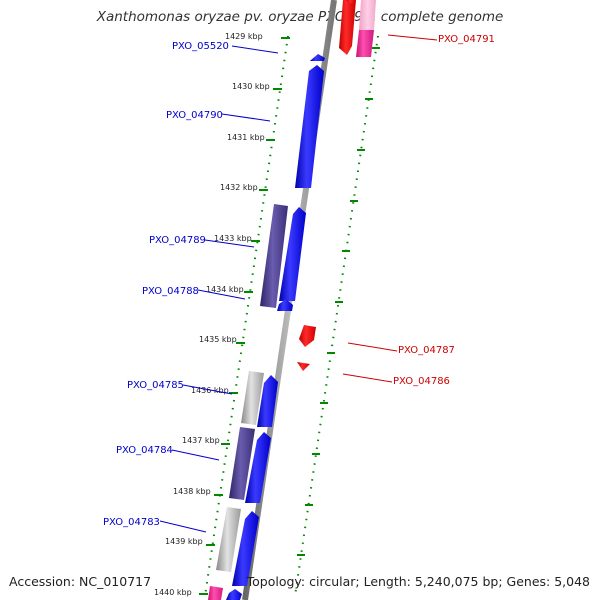 This screenshot has width=600, height=600. Describe the element at coordinates (244, 36) in the screenshot. I see `kbp-label: 1429 kbp` at that location.